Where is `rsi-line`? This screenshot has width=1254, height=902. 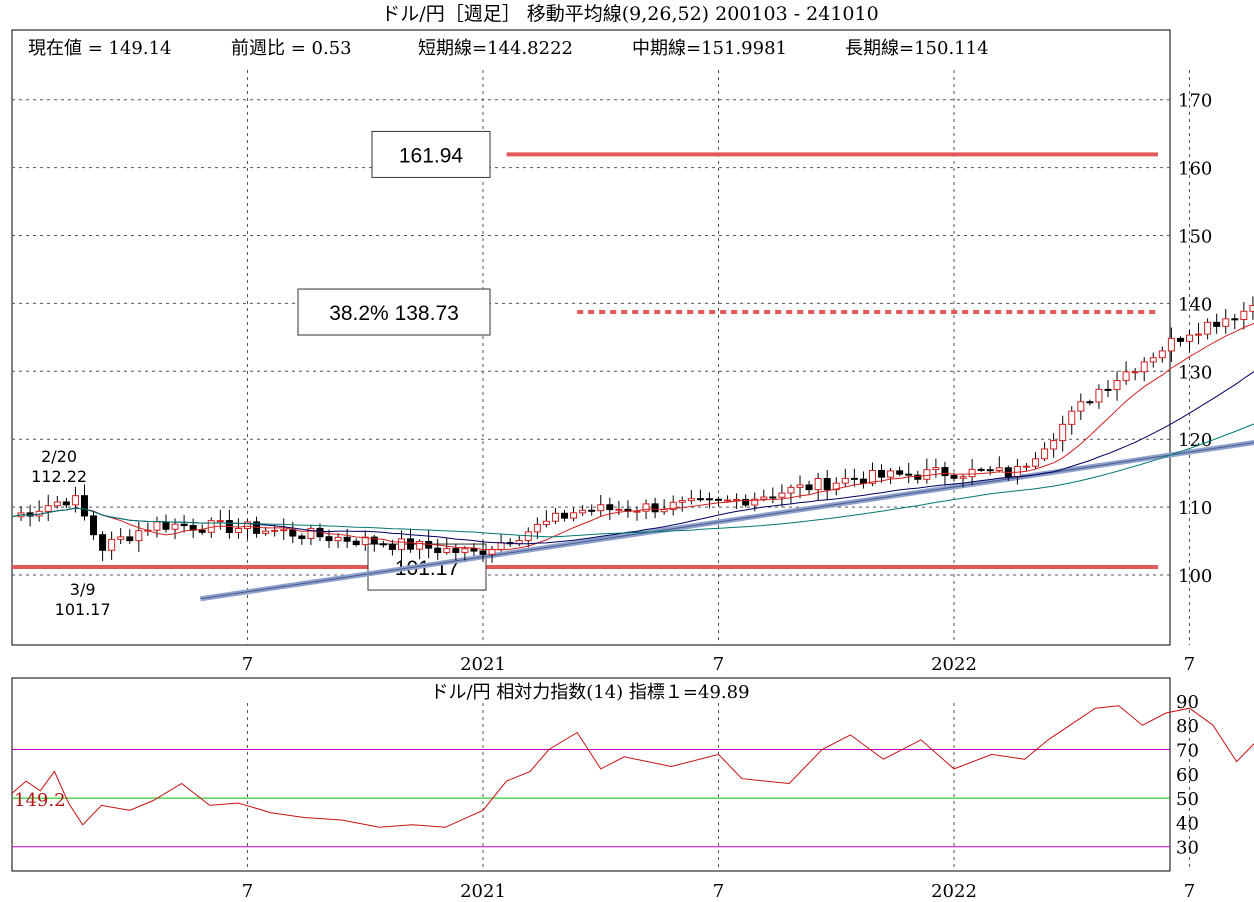
rsi-line is located at coordinates (632, 766).